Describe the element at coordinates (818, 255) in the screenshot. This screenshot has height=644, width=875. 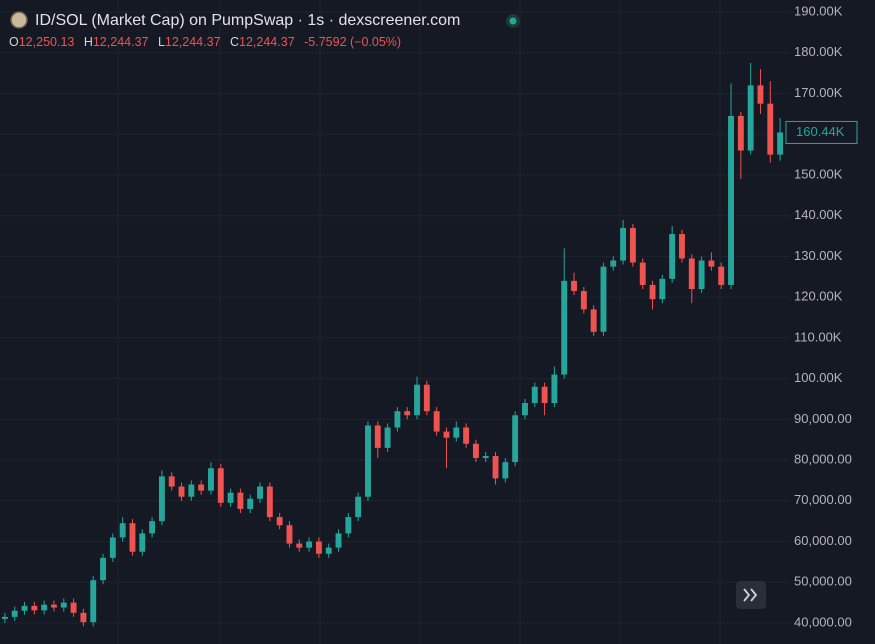
I see `y-tick-label: 130.00K` at that location.